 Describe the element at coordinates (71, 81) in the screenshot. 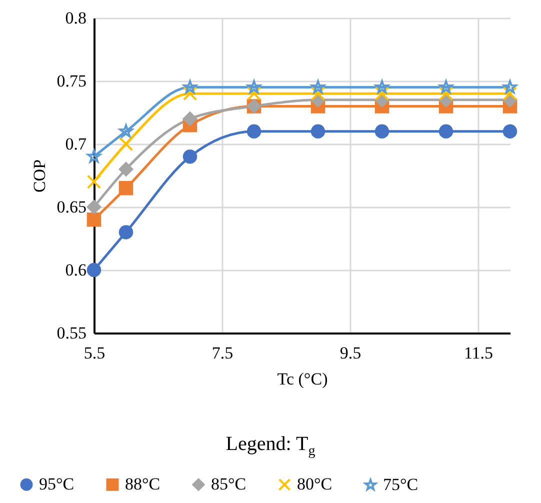

I see `y-tick-label: 0.75` at that location.